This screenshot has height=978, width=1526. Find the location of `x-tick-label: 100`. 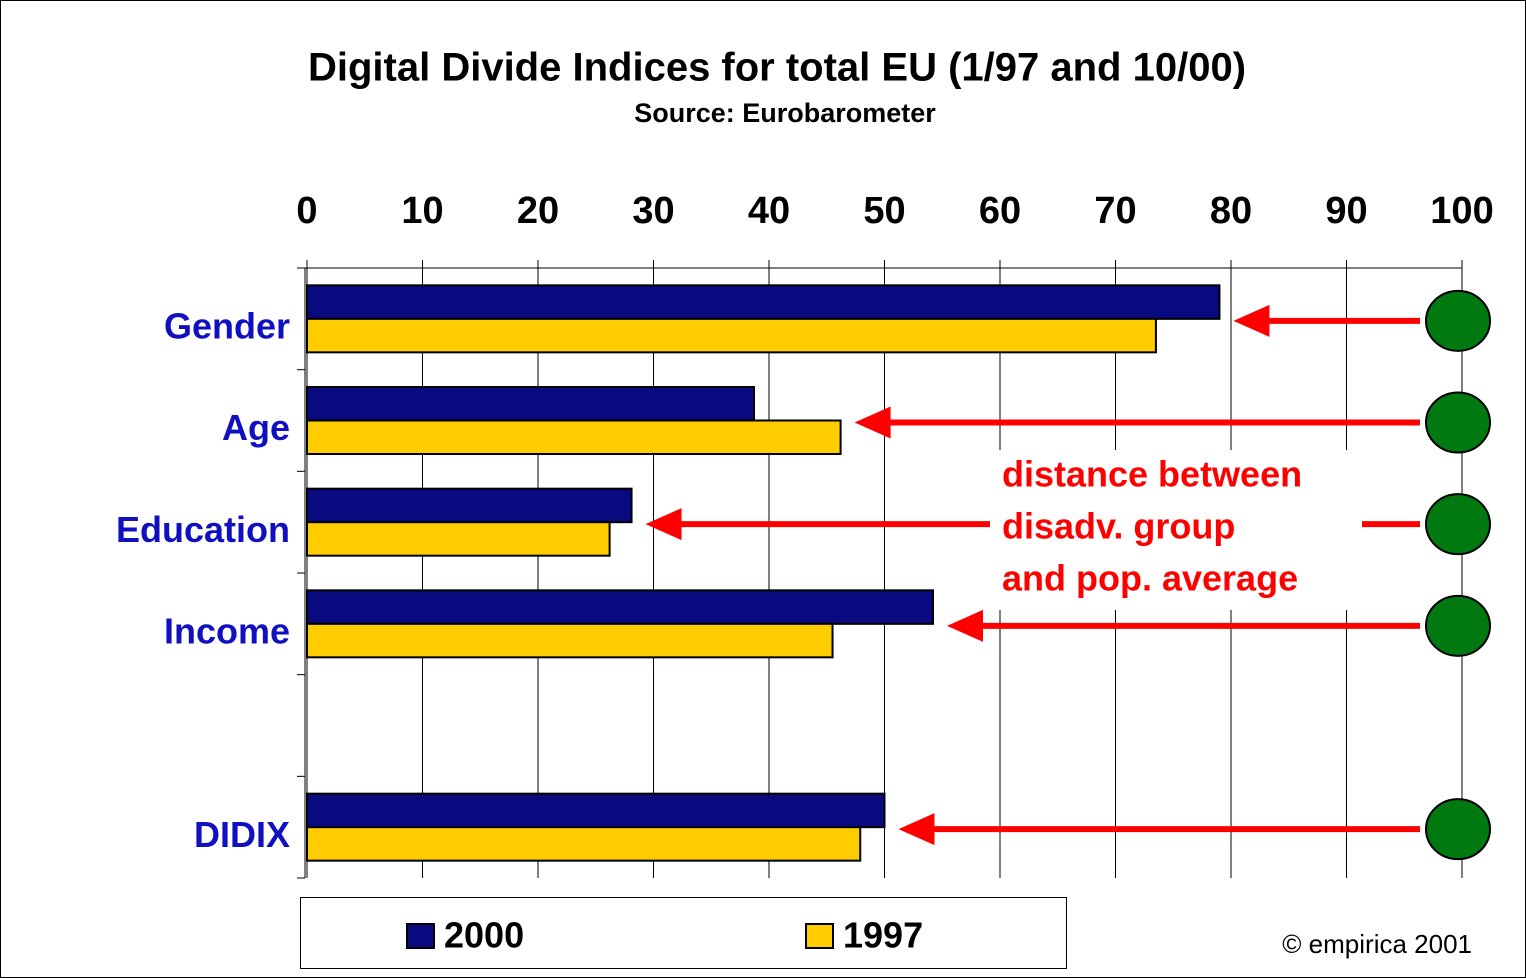

x-tick-label: 100 is located at coordinates (1461, 211).